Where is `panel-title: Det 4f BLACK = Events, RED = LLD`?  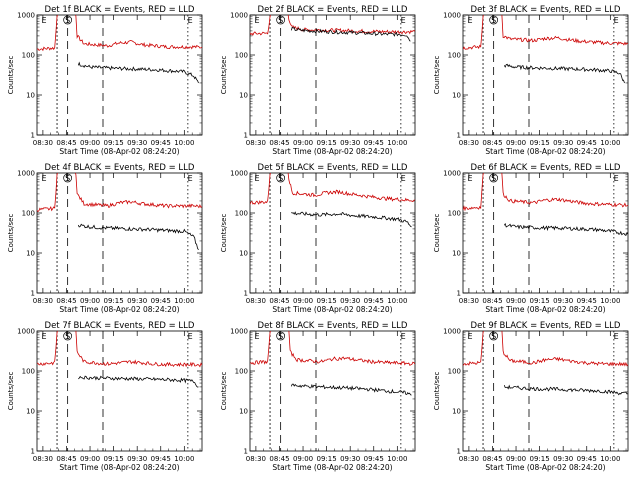 panel-title: Det 4f BLACK = Events, RED = LLD is located at coordinates (120, 168).